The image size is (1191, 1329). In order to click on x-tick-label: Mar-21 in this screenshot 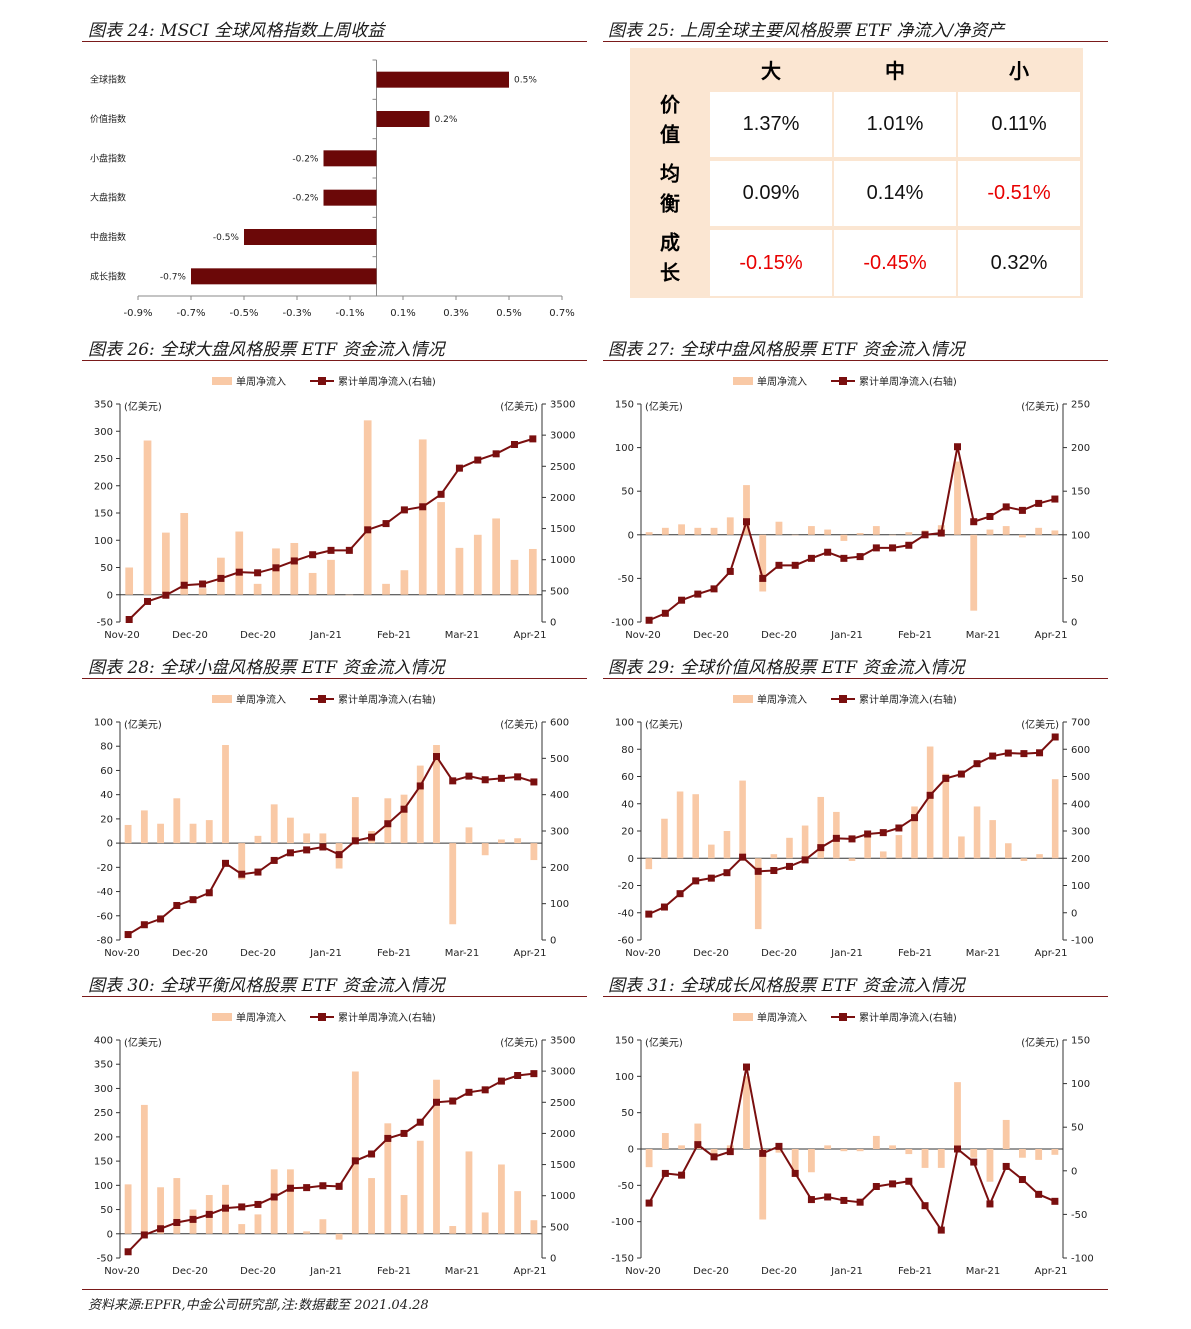, I will do `click(462, 1271)`.